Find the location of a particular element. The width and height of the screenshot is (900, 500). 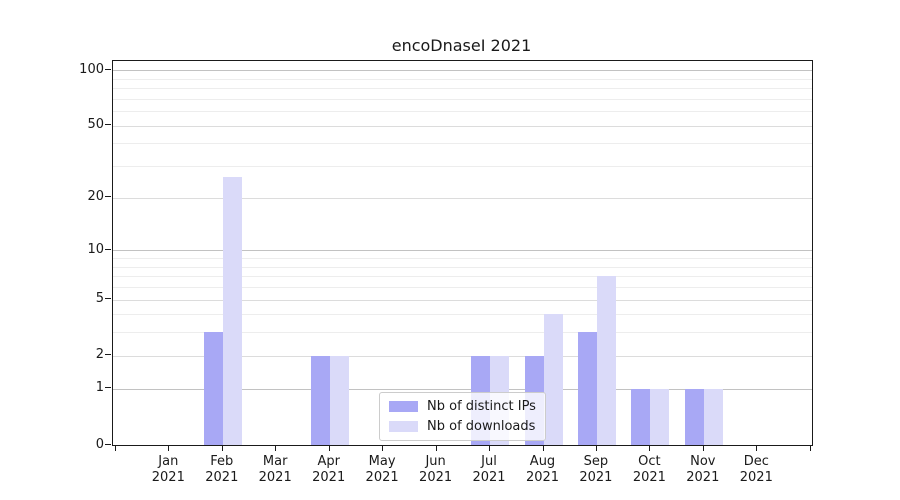

bar-nov-distinct-ips is located at coordinates (694, 416).